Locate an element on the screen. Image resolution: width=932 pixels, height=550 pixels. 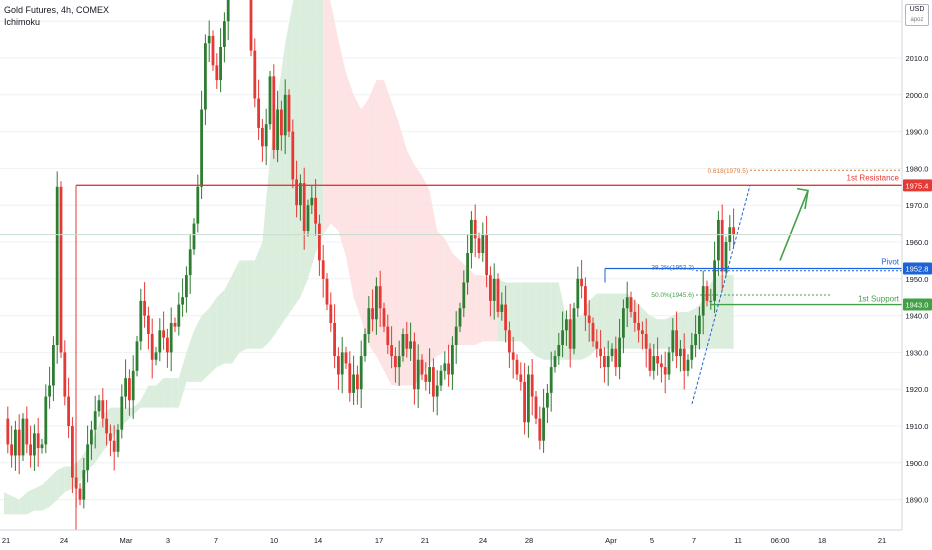
x-tick-label: 3 is located at coordinates (168, 540).